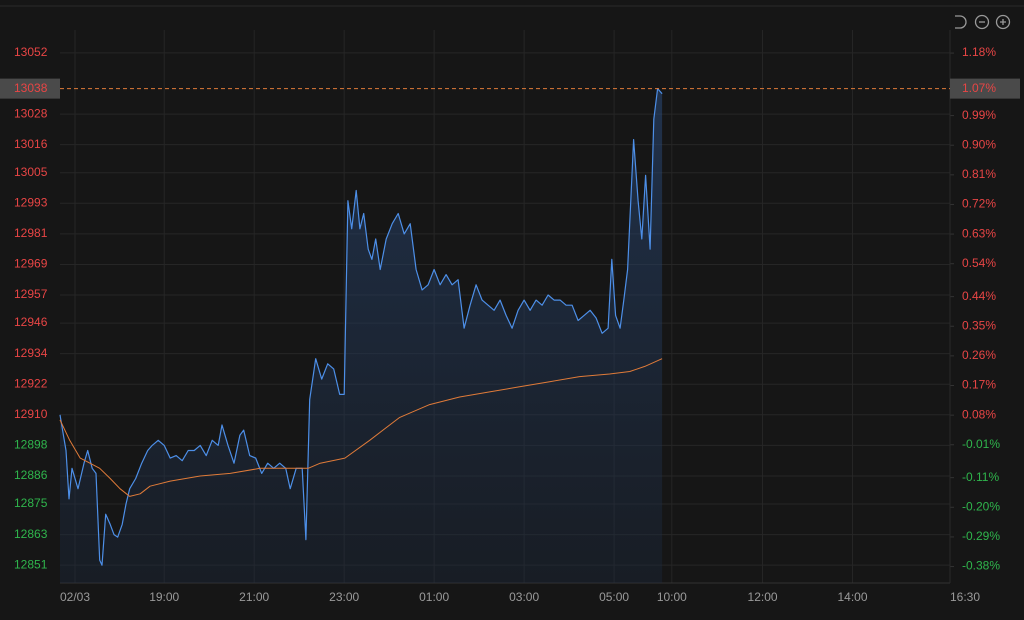 The height and width of the screenshot is (620, 1024). What do you see at coordinates (31, 475) in the screenshot?
I see `y-tick-label: 12886` at bounding box center [31, 475].